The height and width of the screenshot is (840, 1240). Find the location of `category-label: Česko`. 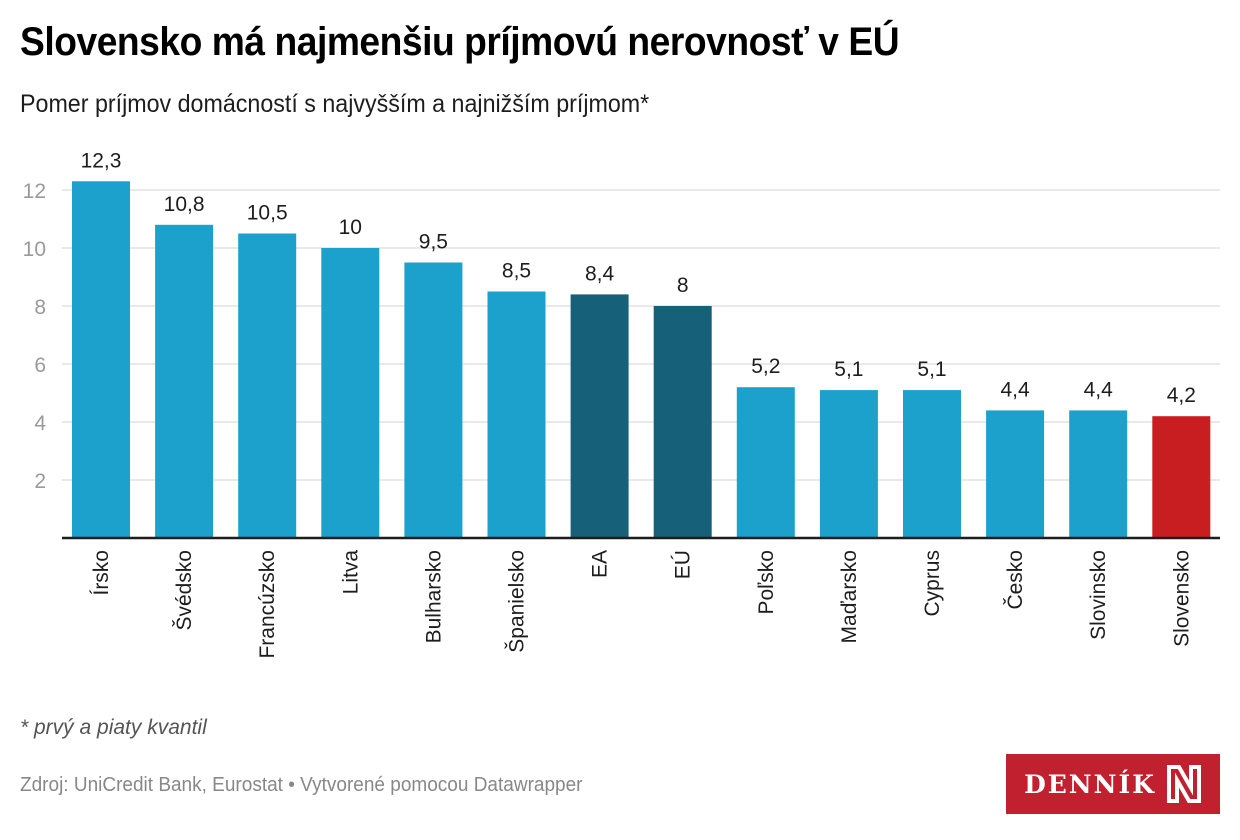

category-label: Česko is located at coordinates (1015, 580).